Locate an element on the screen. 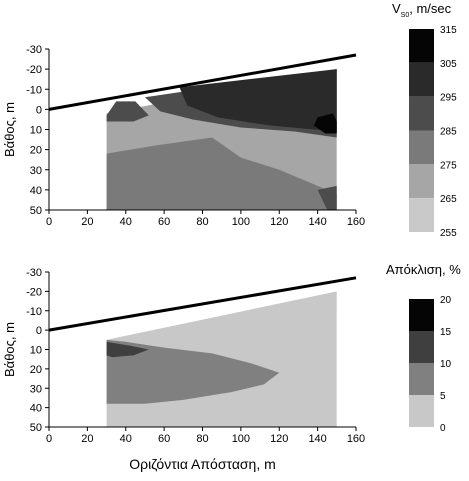 This screenshot has height=481, width=469. colorbar-title-subscript: S0 is located at coordinates (405, 15).